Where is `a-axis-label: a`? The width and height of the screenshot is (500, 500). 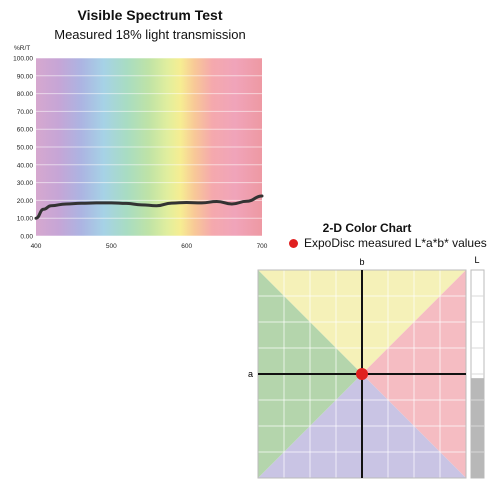 a-axis-label: a is located at coordinates (250, 374).